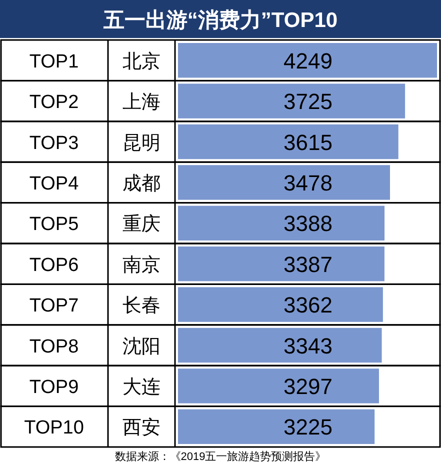 Image resolution: width=441 pixels, height=464 pixels. I want to click on data-label: 3478, so click(308, 183).